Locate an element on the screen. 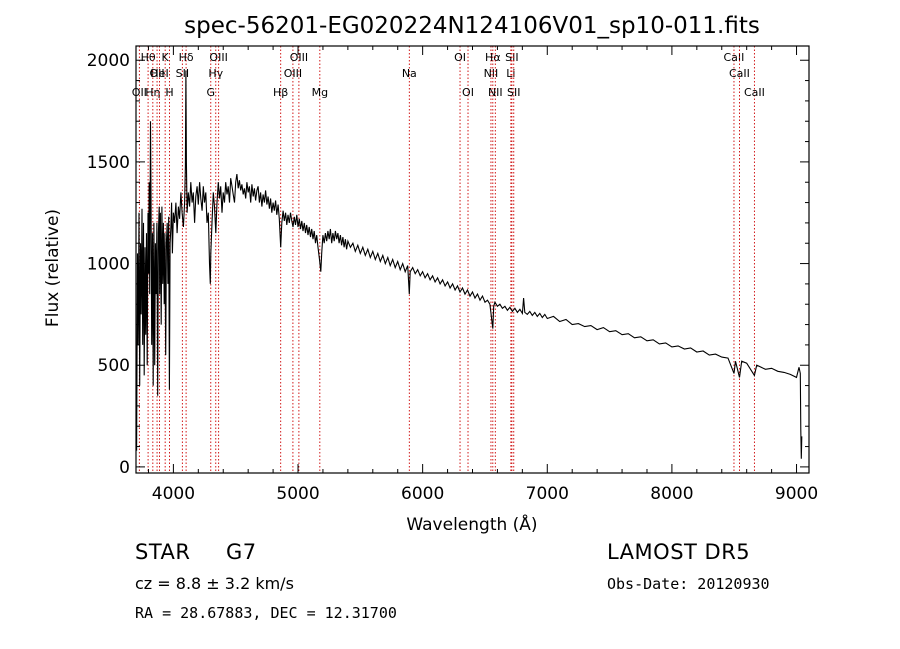  x-axis-label: Wavelength (Å) is located at coordinates (471, 524).